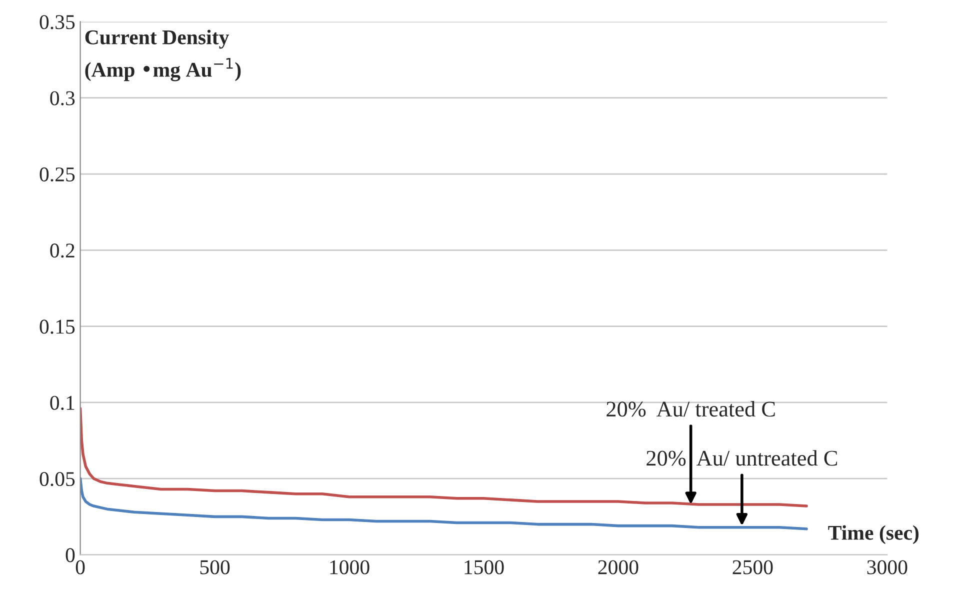  What do you see at coordinates (62, 403) in the screenshot?
I see `y-tick-label: 0.1` at bounding box center [62, 403].